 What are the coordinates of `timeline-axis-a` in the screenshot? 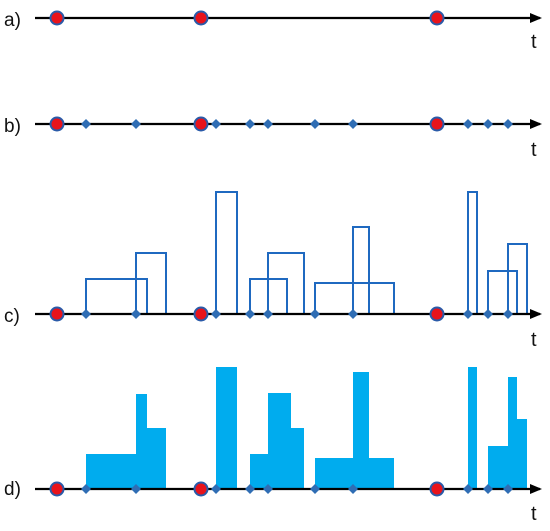 It's located at (288, 18).